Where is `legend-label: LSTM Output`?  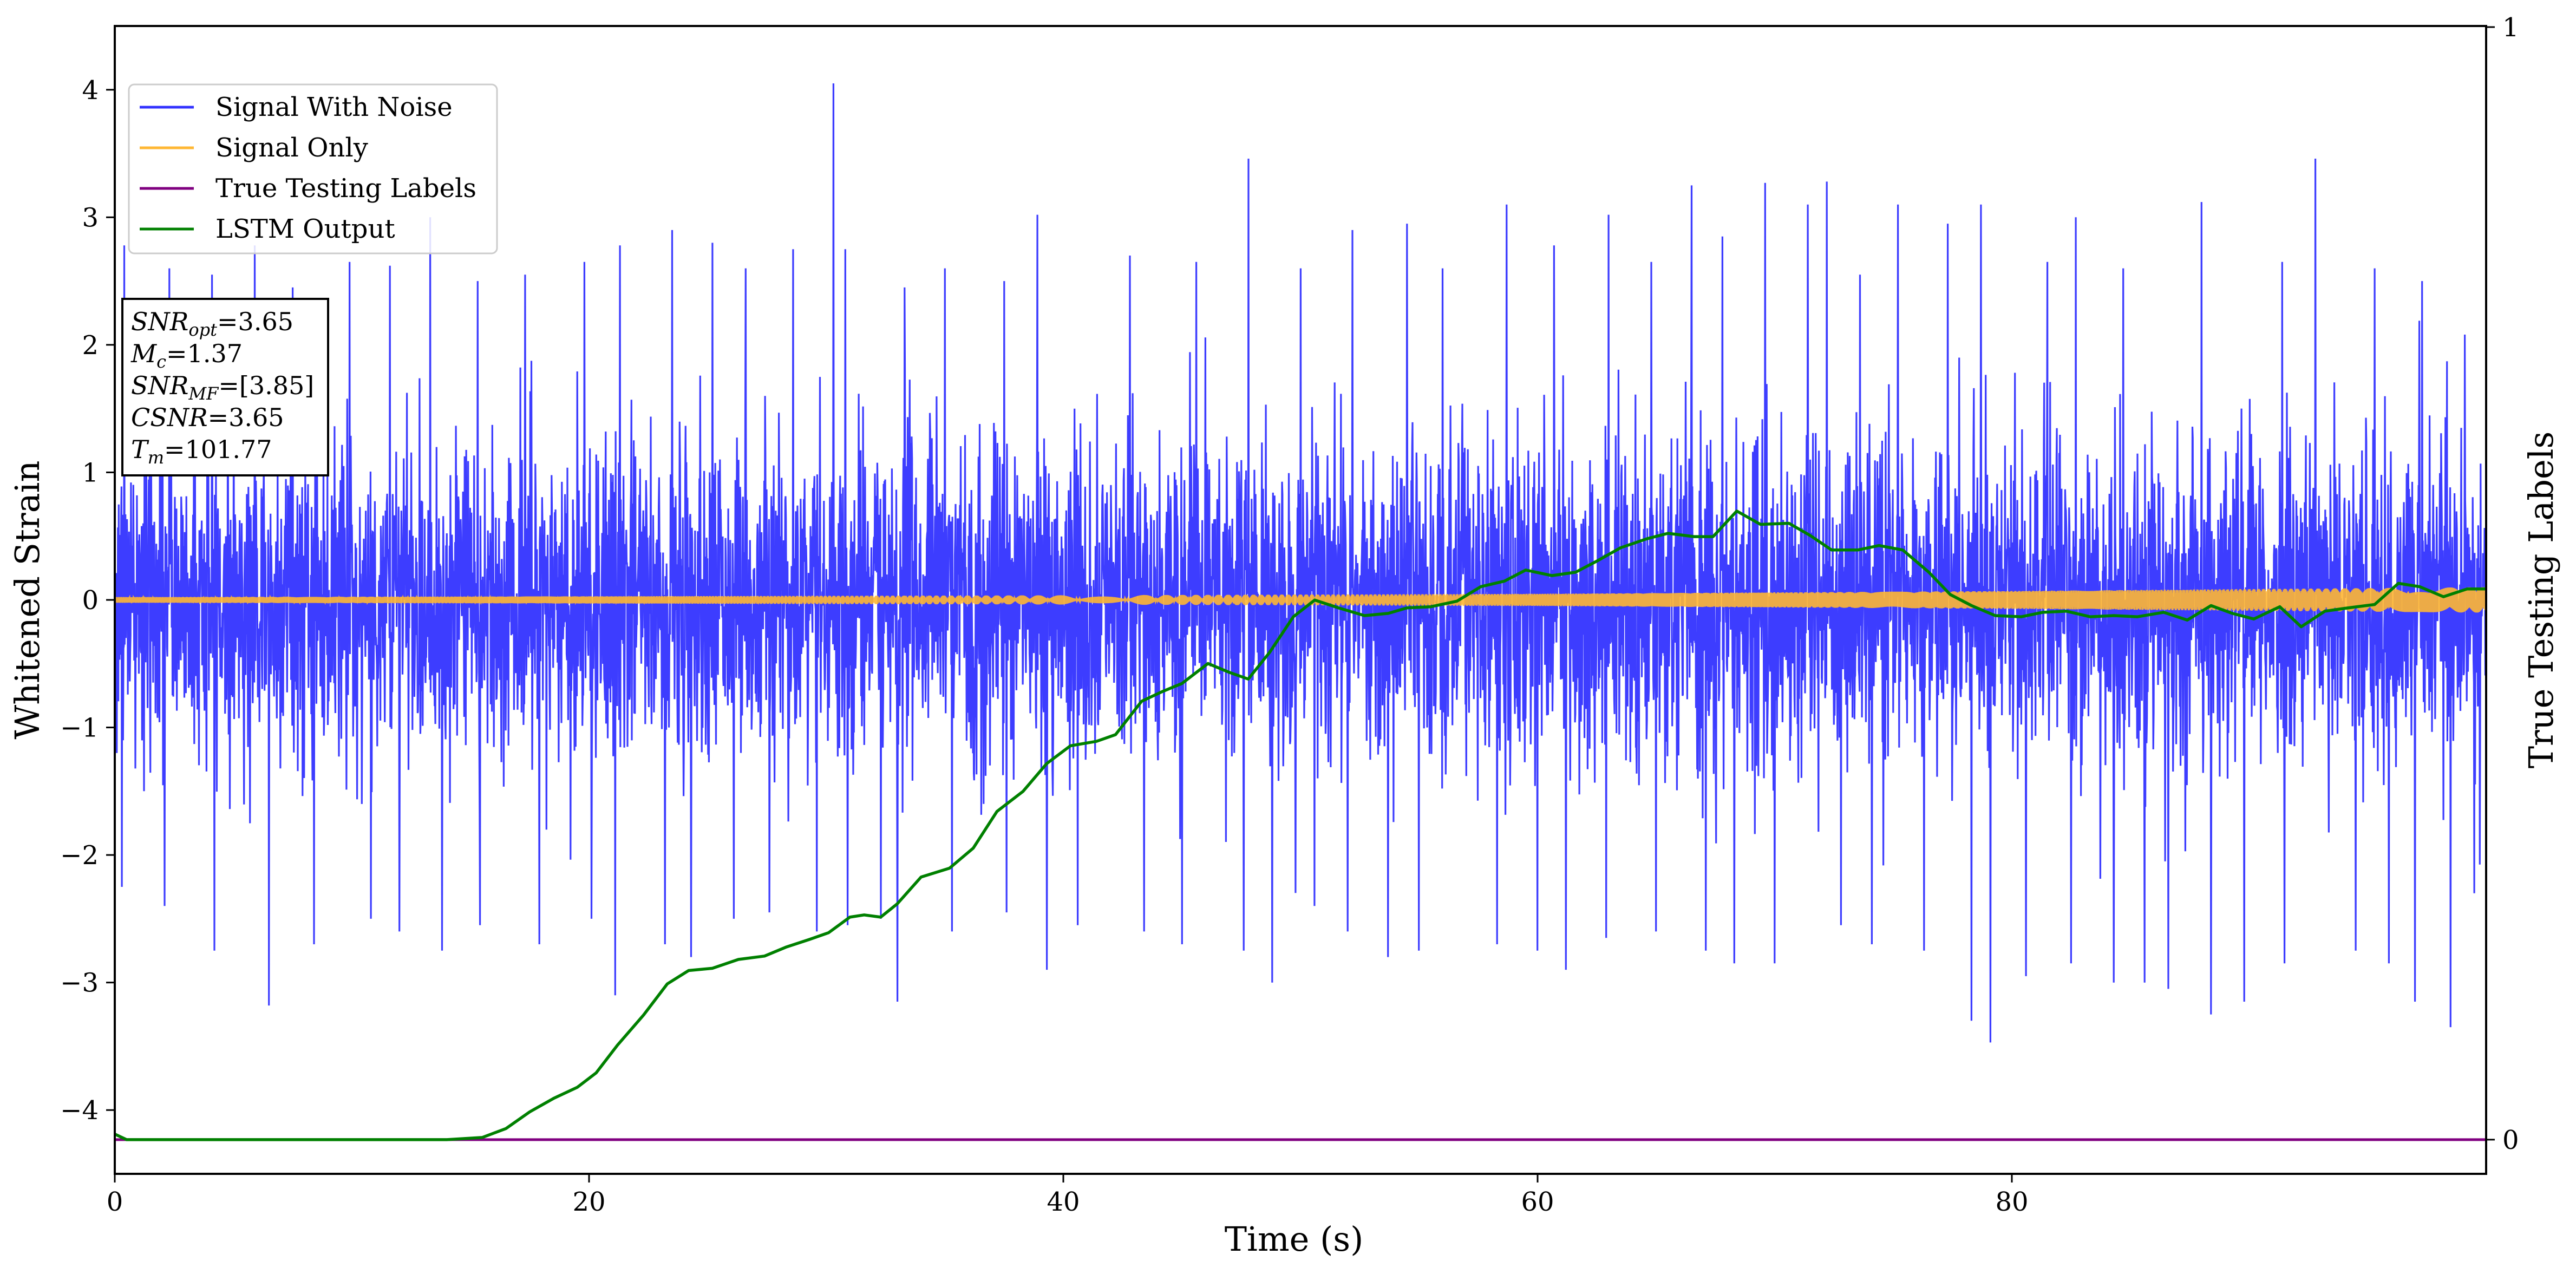
legend-label: LSTM Output is located at coordinates (305, 229).